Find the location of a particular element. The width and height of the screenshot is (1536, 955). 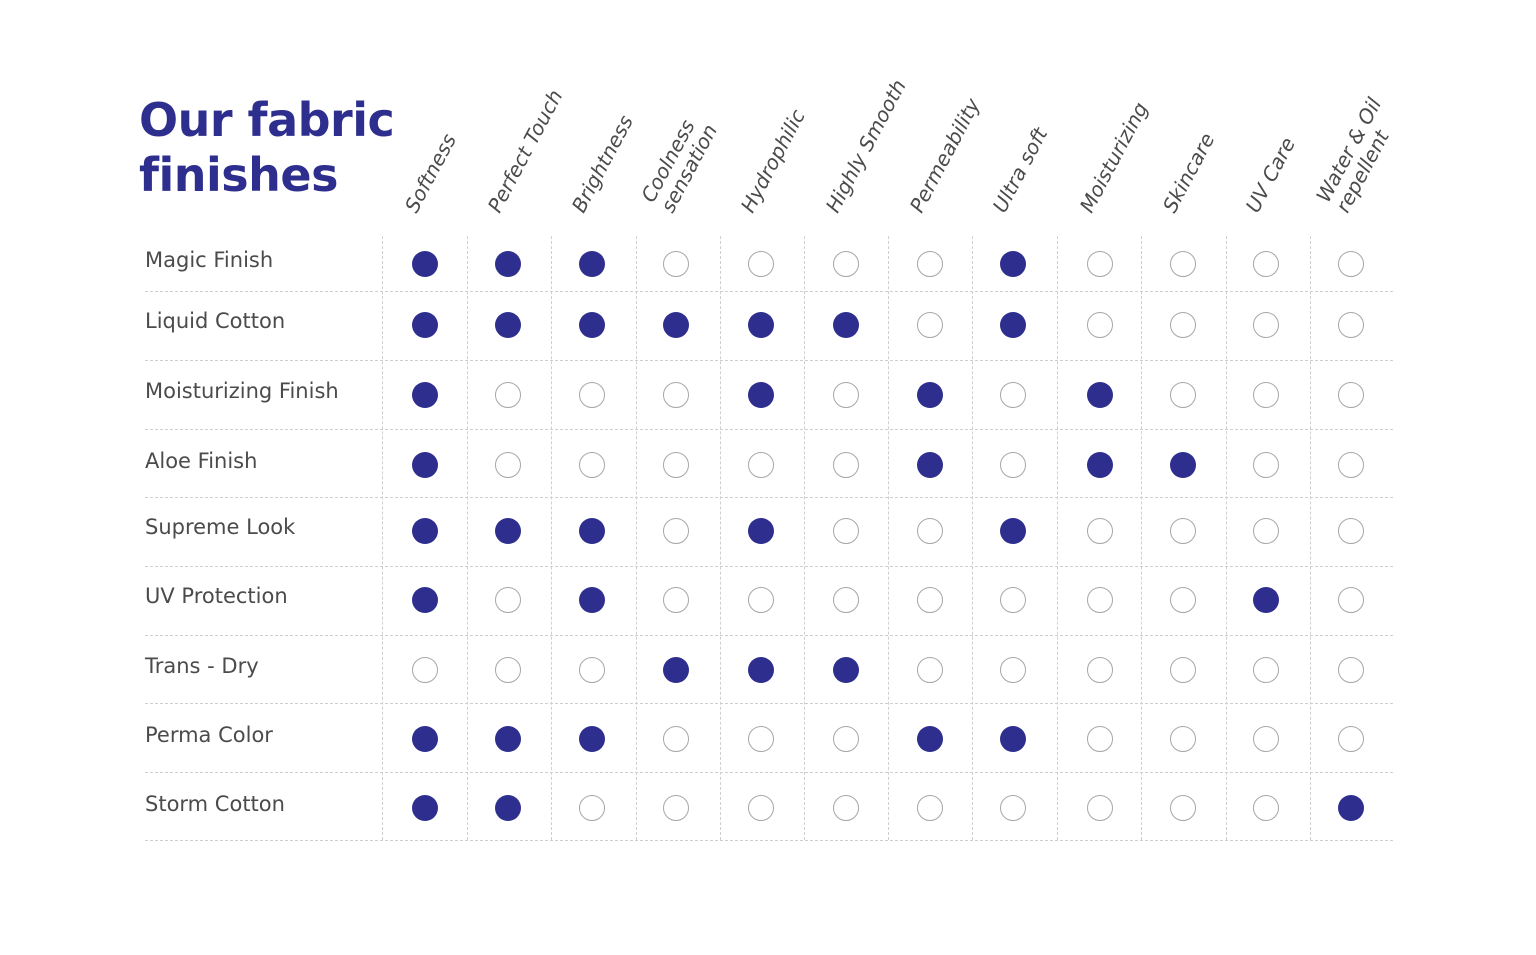

row-label: Storm Cotton is located at coordinates (215, 804).